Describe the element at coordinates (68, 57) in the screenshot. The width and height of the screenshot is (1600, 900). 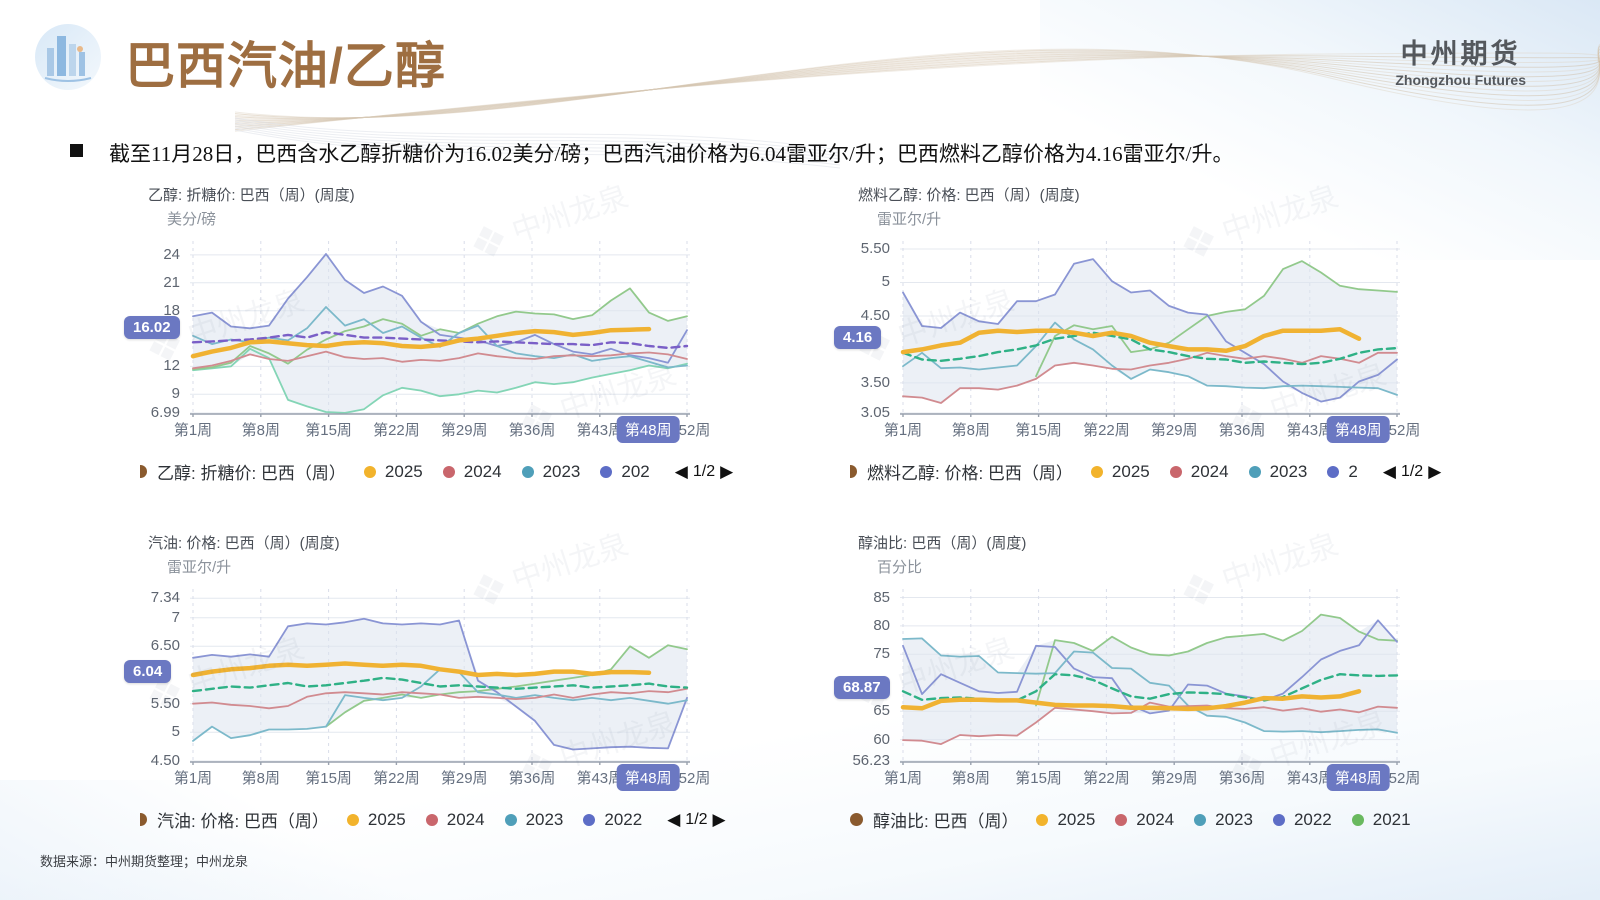
I see `company-logo-icon` at that location.